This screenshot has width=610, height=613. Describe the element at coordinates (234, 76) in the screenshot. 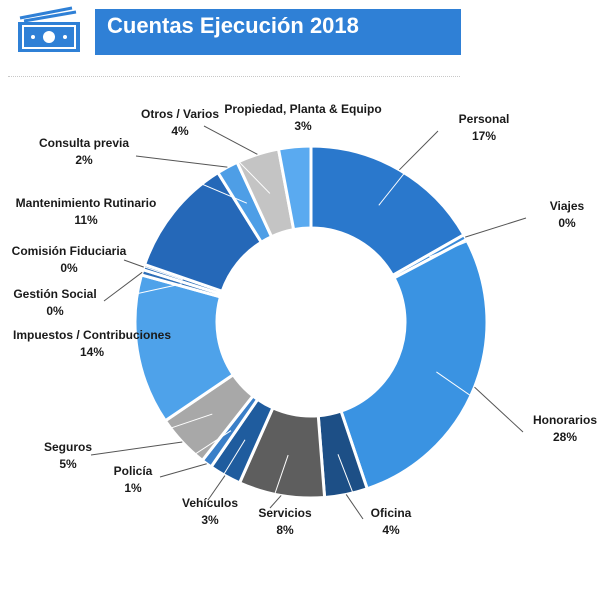

I see `divider` at that location.